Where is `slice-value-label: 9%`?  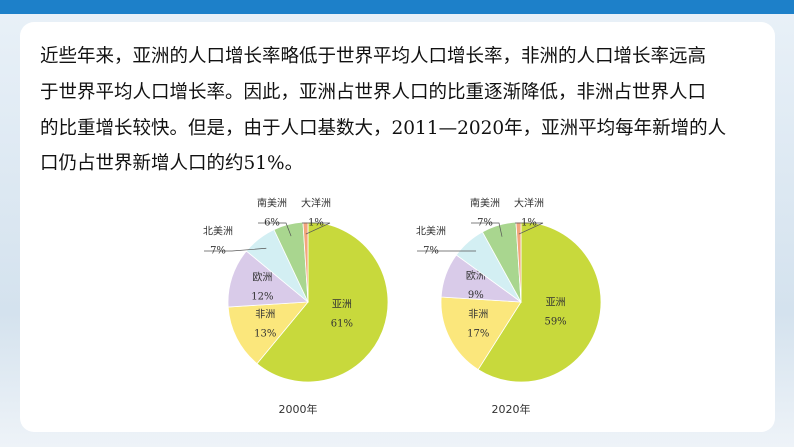 slice-value-label: 9% is located at coordinates (476, 295).